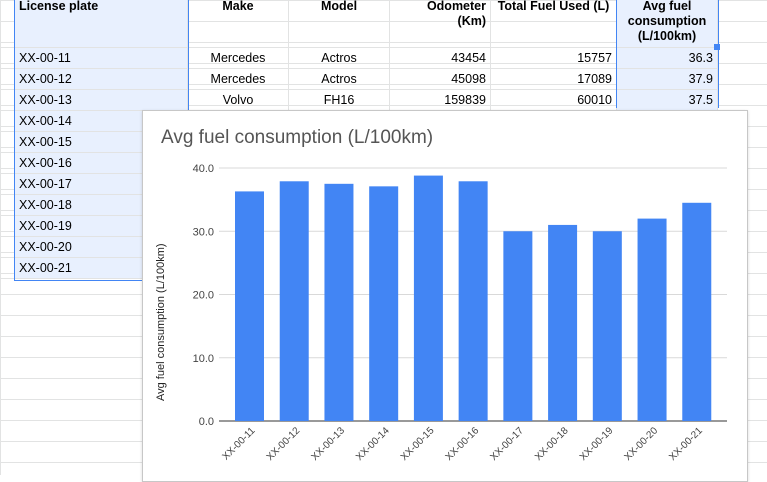 Image resolution: width=767 pixels, height=482 pixels. I want to click on y-tick-label: 0.0, so click(206, 422).